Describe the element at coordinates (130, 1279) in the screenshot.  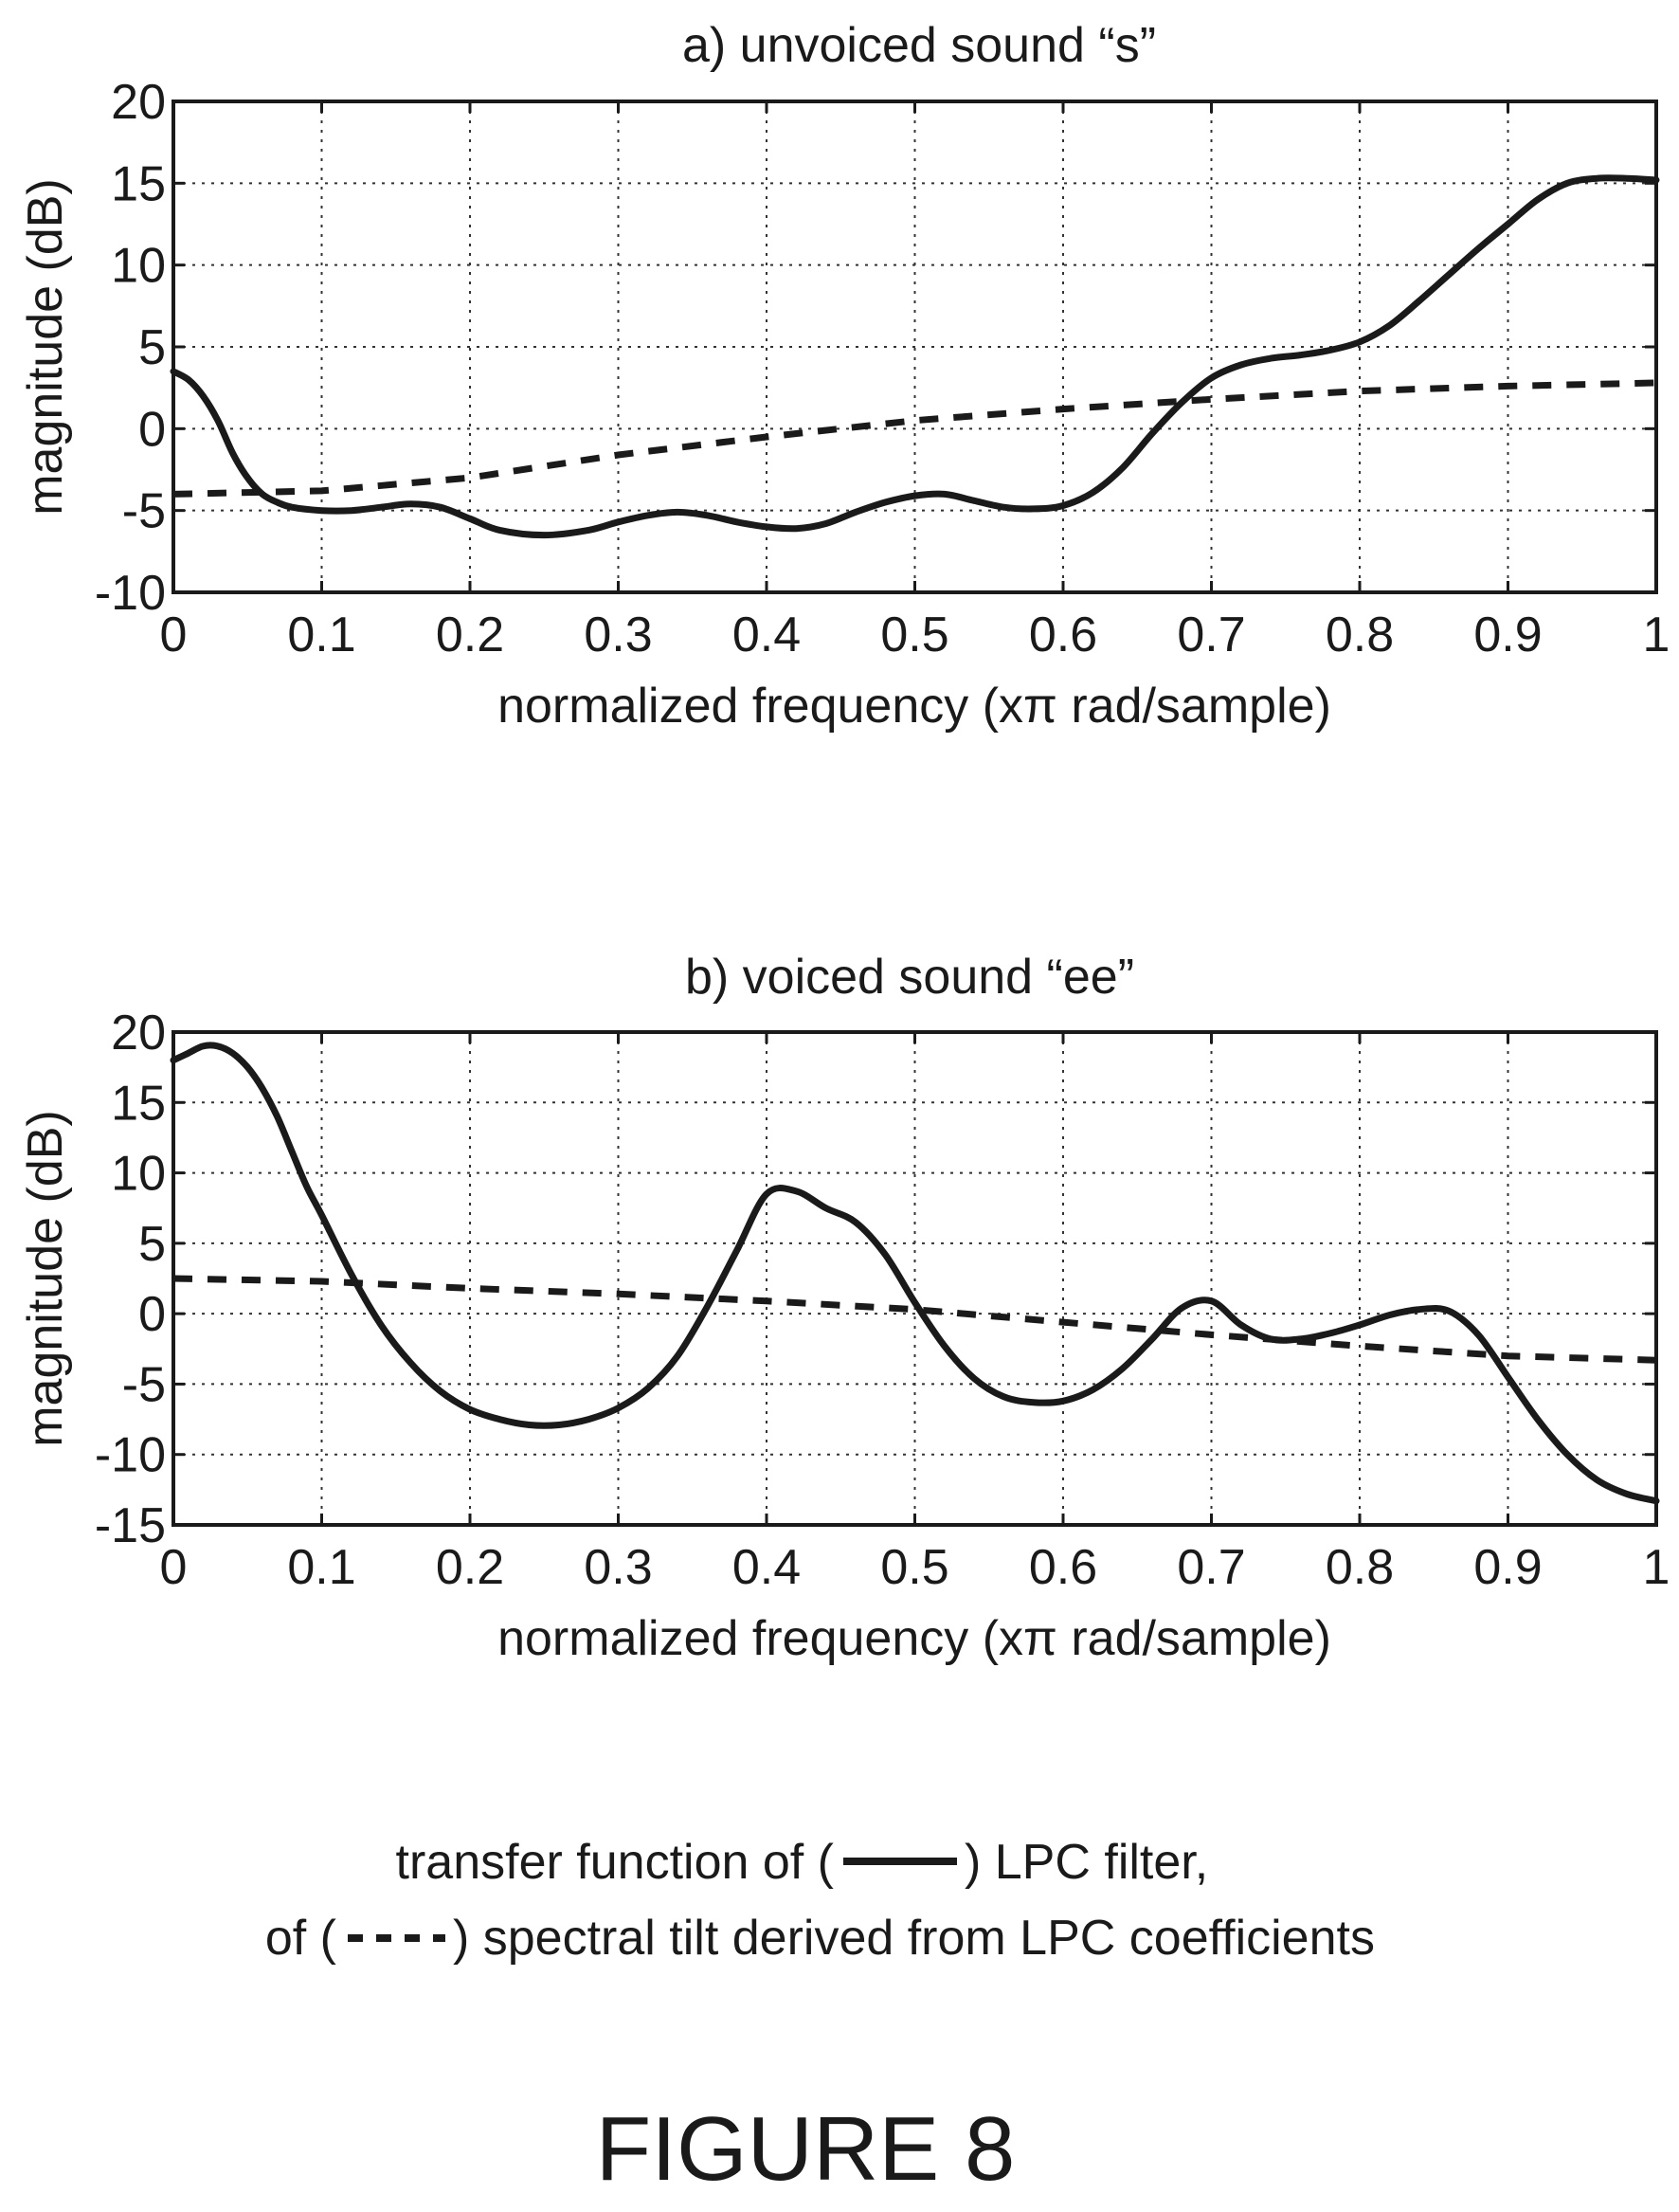
I see `y-tick-labels: 20 15 10 5 0 -5 -10 -15` at that location.